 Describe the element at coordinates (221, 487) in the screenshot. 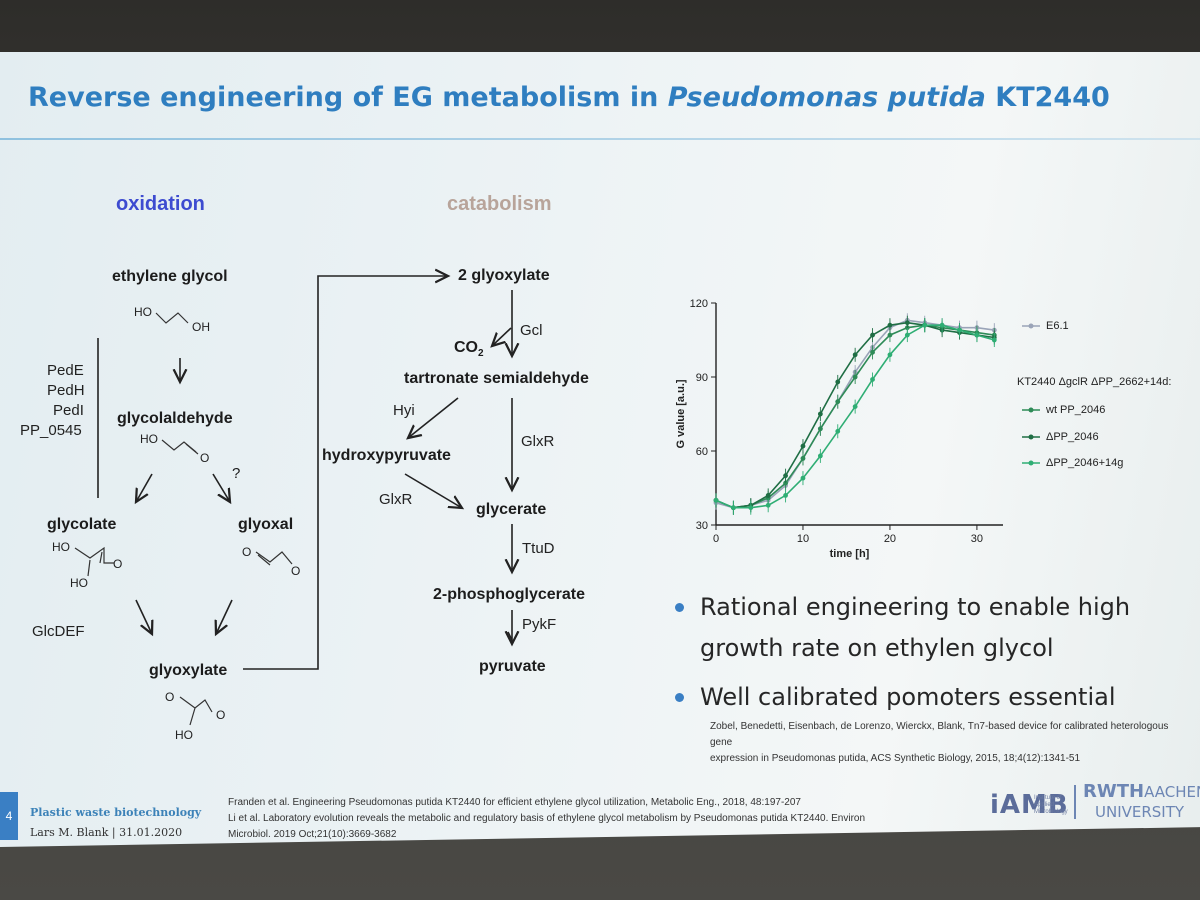

I see `arrow-ga-to-glyoxal` at that location.